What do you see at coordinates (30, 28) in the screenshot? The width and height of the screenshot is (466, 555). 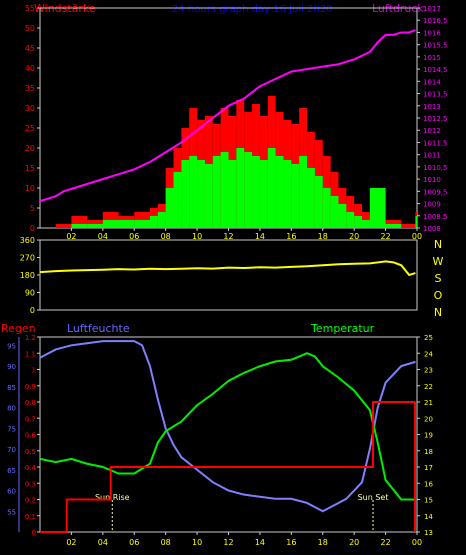 I see `wind-tick-label: 50` at bounding box center [30, 28].